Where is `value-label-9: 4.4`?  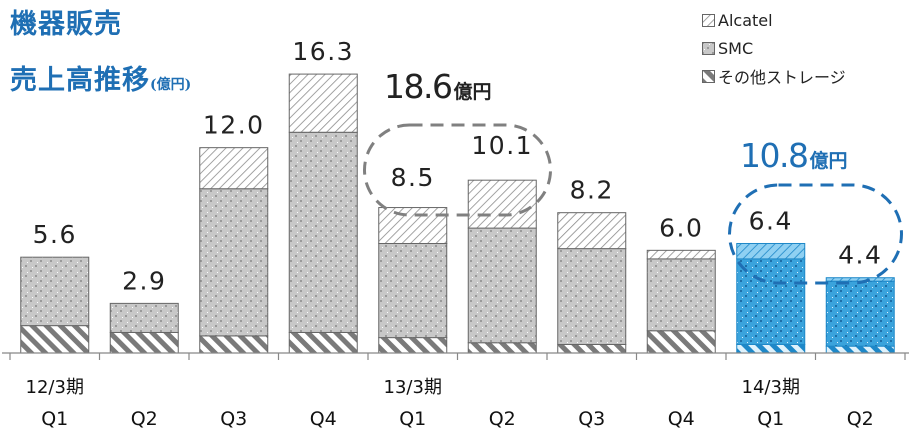 value-label-9: 4.4 is located at coordinates (860, 255).